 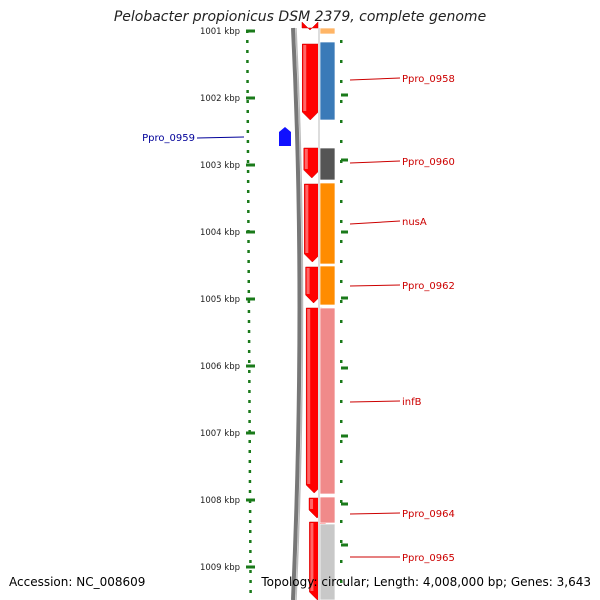 What do you see at coordinates (220, 166) in the screenshot?
I see `scale-label: 1003 kbp` at bounding box center [220, 166].